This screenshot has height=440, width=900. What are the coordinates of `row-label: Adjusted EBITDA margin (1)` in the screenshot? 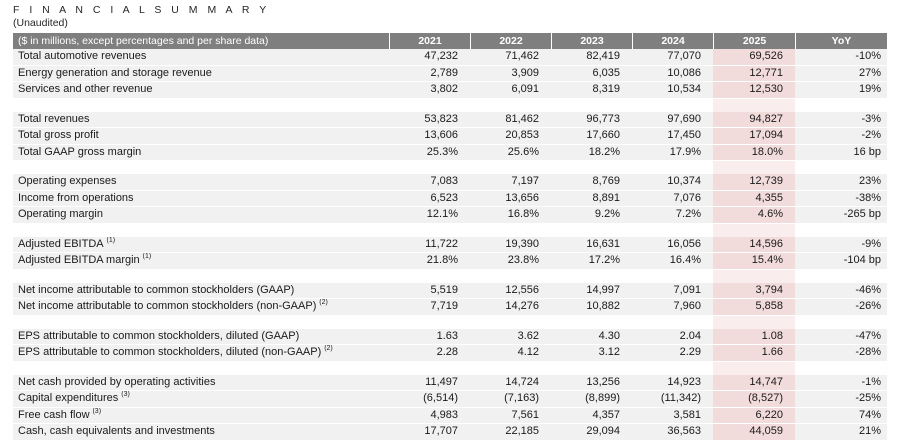 It's located at (85, 259).